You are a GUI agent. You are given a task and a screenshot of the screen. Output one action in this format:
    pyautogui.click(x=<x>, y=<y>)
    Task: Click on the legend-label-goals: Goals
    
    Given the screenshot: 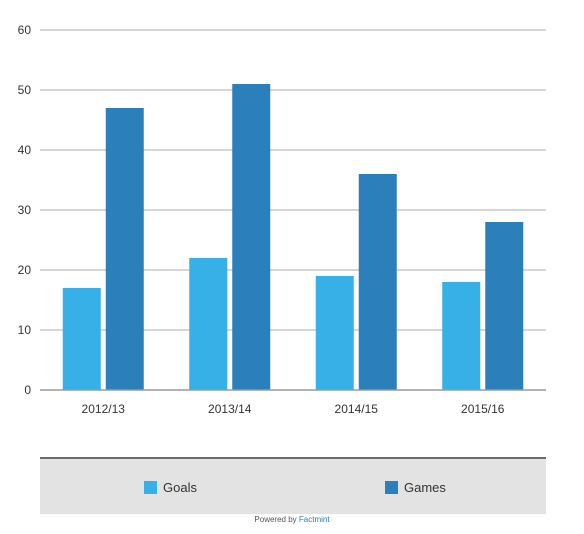 What is the action you would take?
    pyautogui.click(x=180, y=487)
    